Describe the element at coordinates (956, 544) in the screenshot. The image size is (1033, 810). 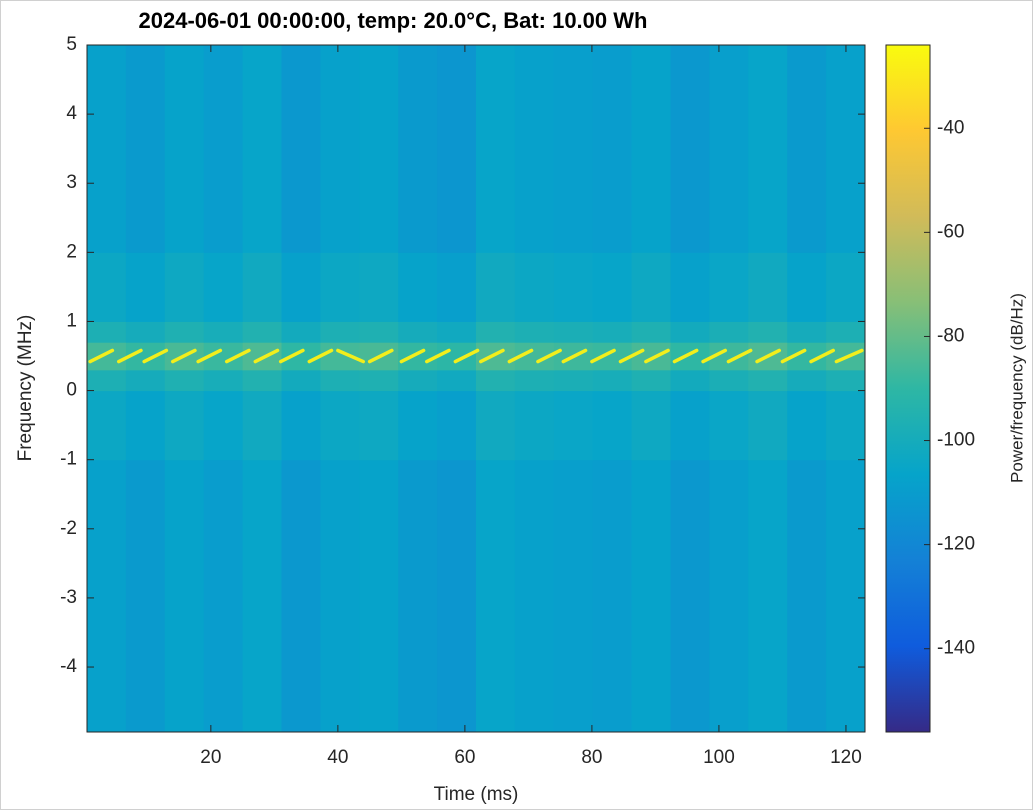
I see `colorbar-tick-label: -120` at that location.